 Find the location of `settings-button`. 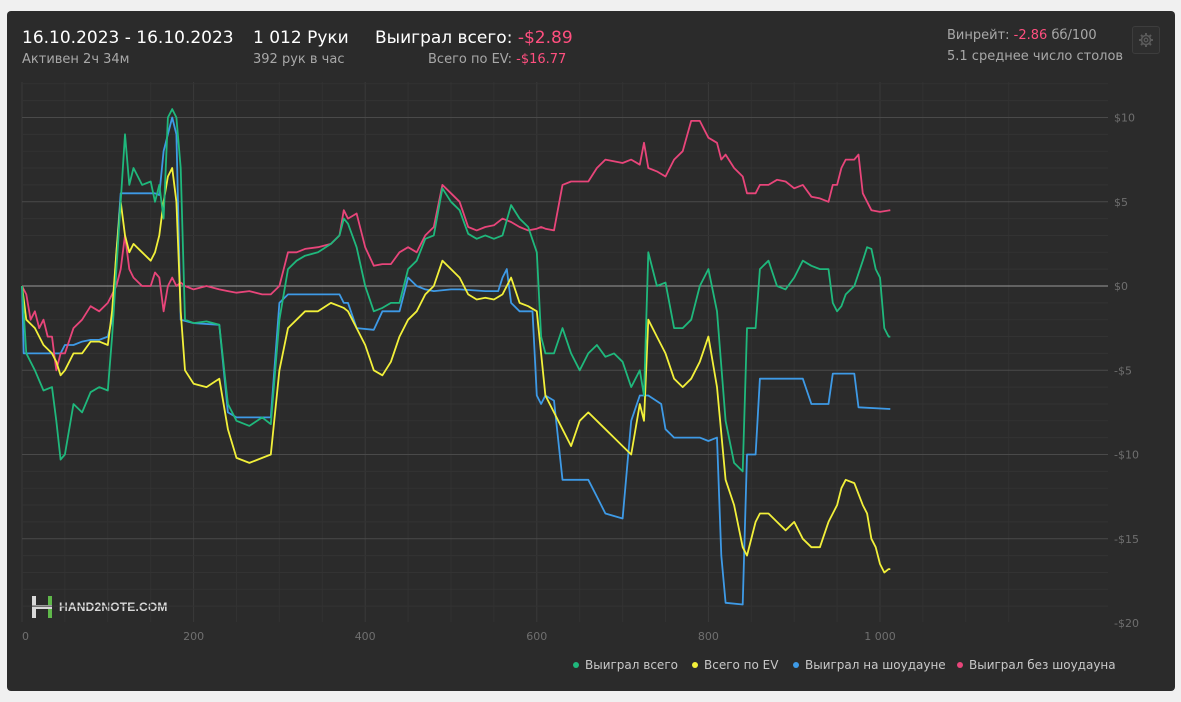

settings-button is located at coordinates (1146, 40).